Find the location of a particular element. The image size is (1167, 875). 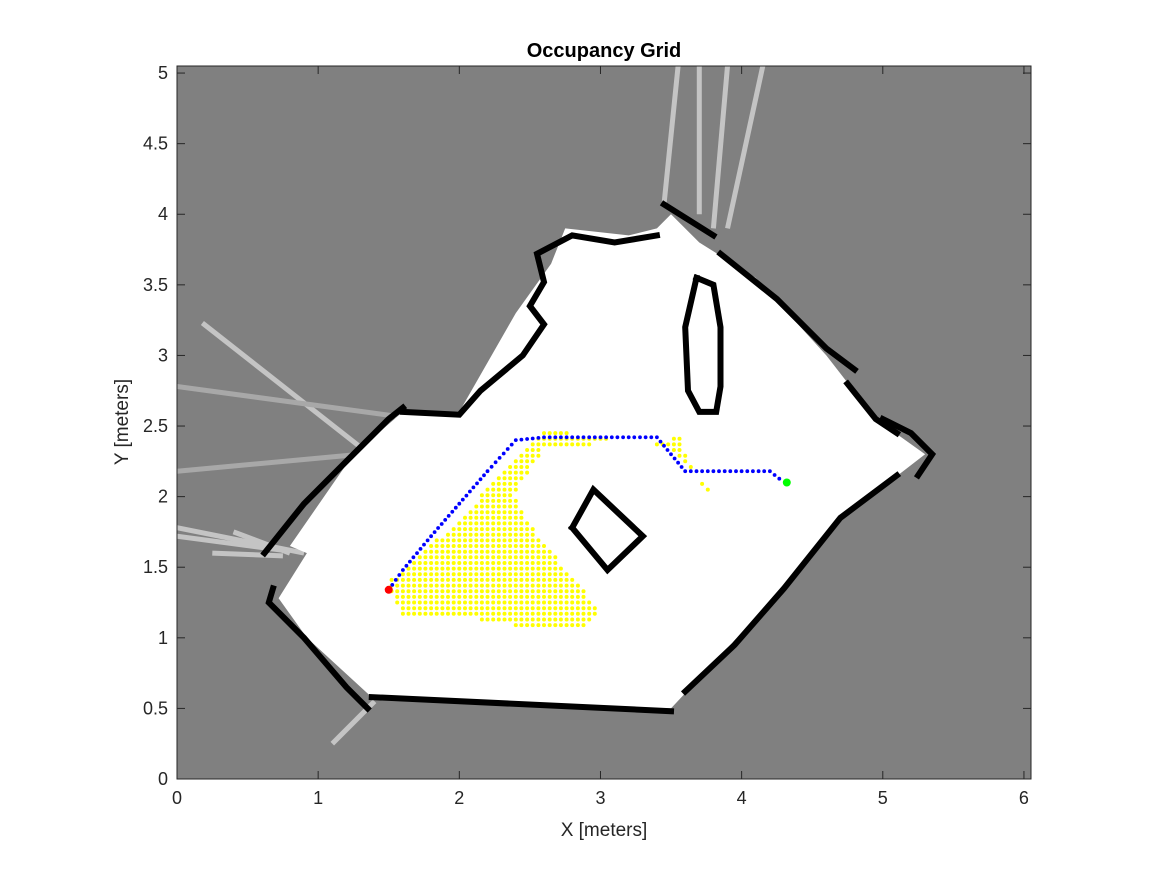

y-tick-label: 3.5 is located at coordinates (155, 285).